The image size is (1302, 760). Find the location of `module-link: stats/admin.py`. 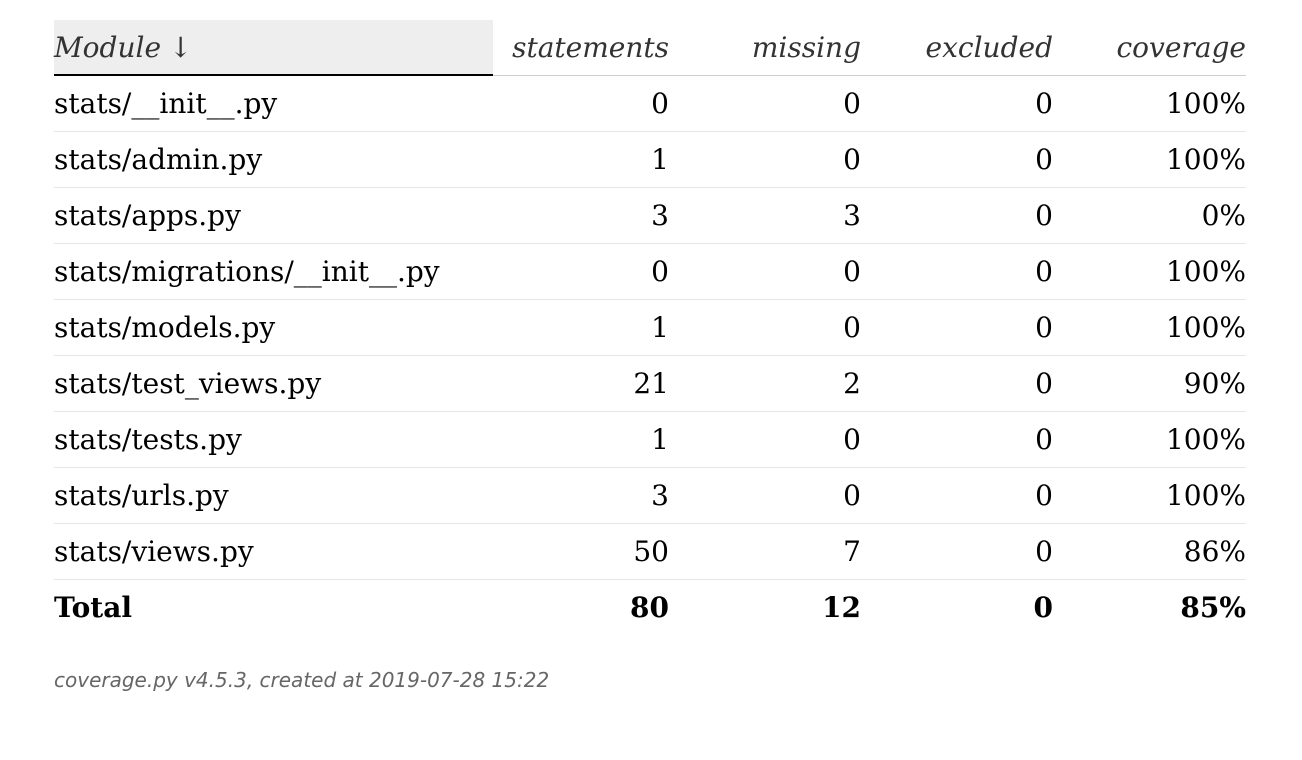

module-link: stats/admin.py is located at coordinates (273, 159).